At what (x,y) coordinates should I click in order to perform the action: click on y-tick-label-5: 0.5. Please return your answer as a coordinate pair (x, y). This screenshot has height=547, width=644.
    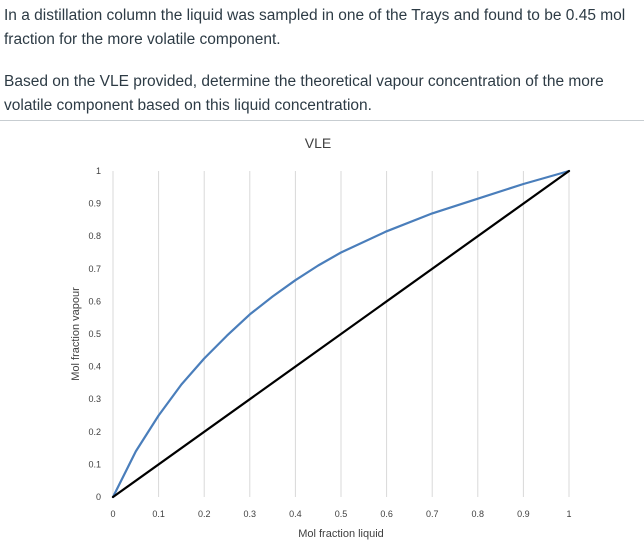
    Looking at the image, I should click on (94, 334).